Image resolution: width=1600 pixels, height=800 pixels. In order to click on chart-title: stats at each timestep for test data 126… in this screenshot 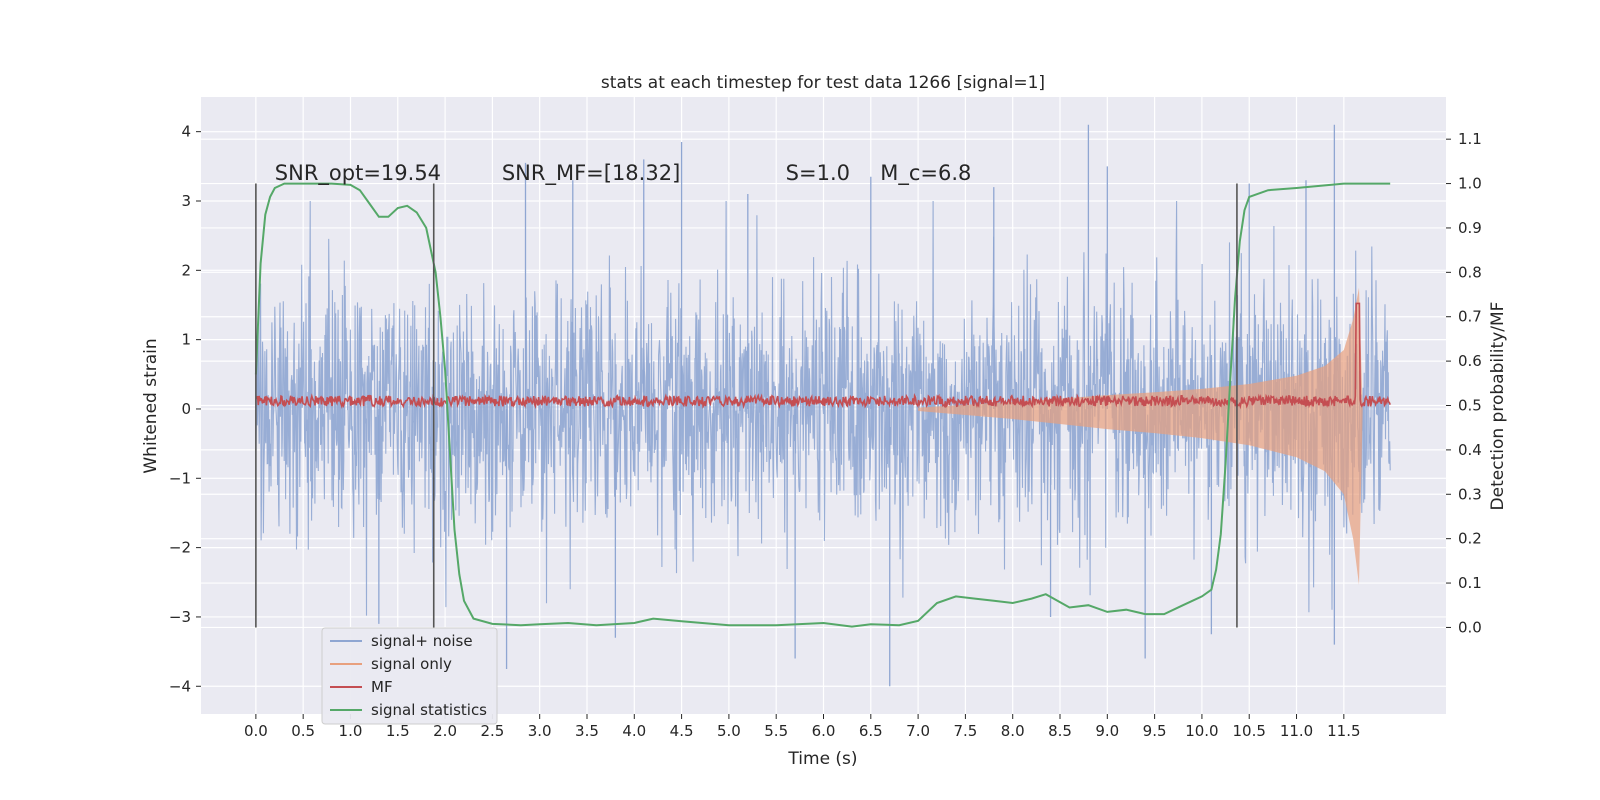, I will do `click(823, 83)`.